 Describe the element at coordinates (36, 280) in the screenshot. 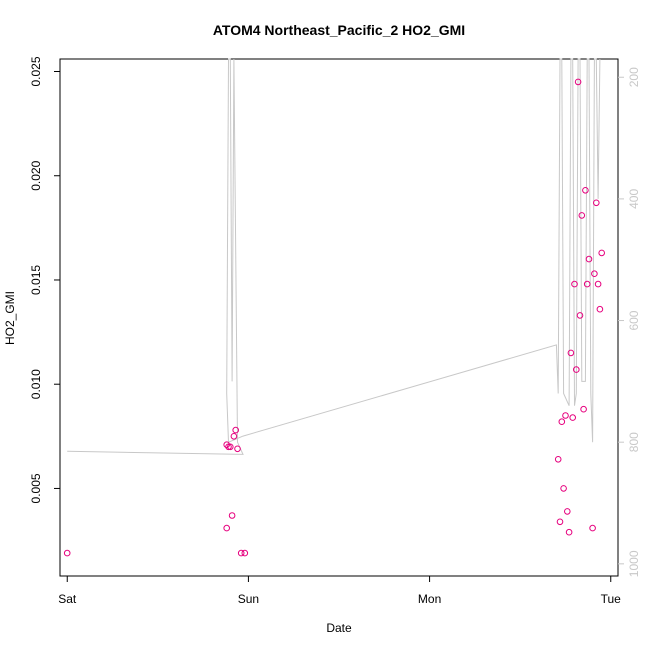

I see `y-tick-label: 0.015` at that location.